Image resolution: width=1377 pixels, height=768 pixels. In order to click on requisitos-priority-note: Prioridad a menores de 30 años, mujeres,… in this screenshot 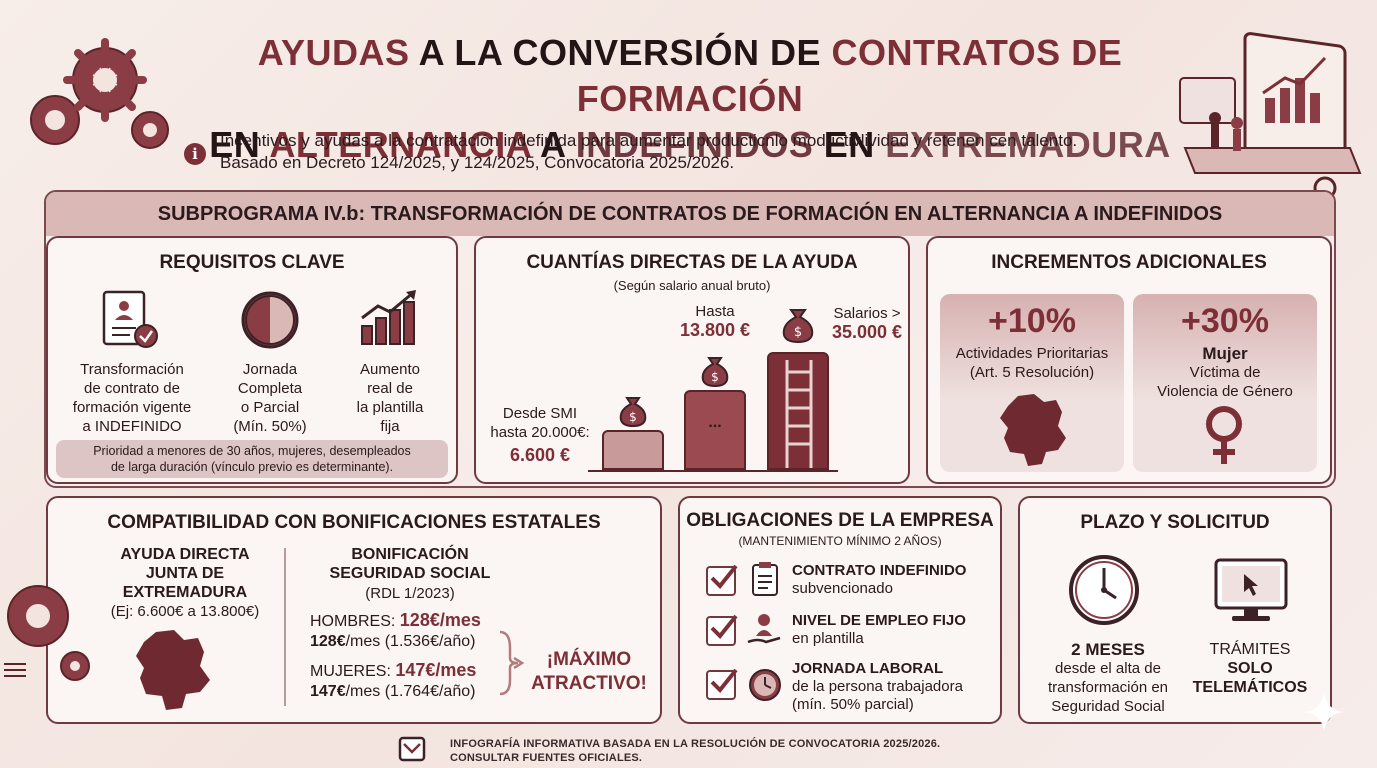, I will do `click(252, 459)`.